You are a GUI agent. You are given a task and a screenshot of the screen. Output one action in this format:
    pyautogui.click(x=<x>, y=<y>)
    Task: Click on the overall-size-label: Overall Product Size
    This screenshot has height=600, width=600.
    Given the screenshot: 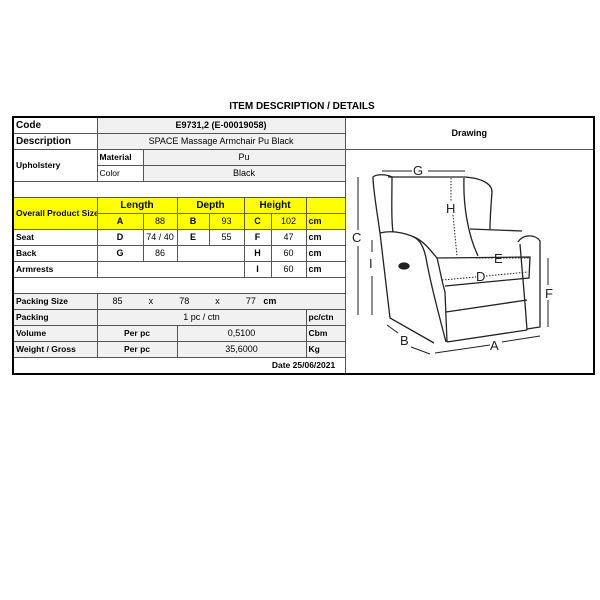 What is the action you would take?
    pyautogui.click(x=55, y=213)
    